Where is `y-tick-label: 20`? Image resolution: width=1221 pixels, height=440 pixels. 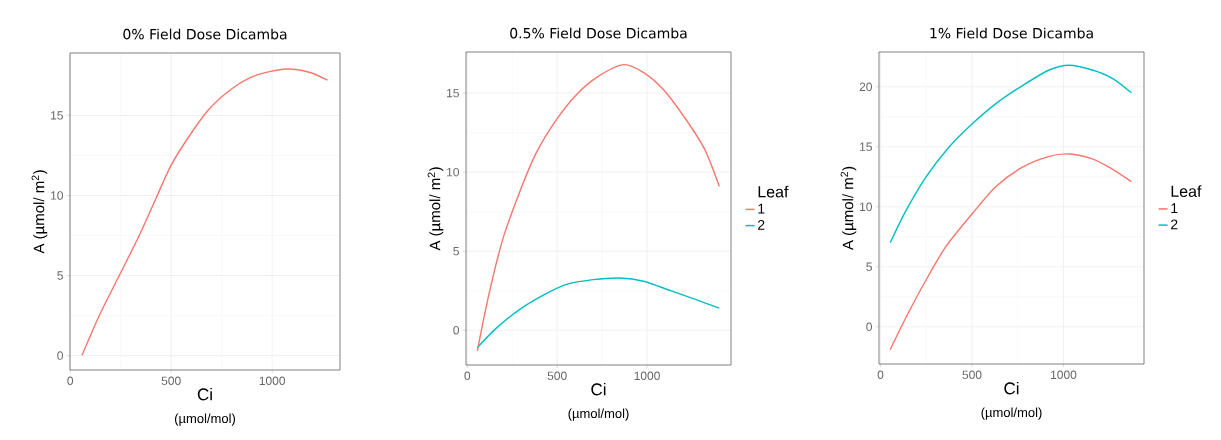
y-tick-label: 20 is located at coordinates (866, 87).